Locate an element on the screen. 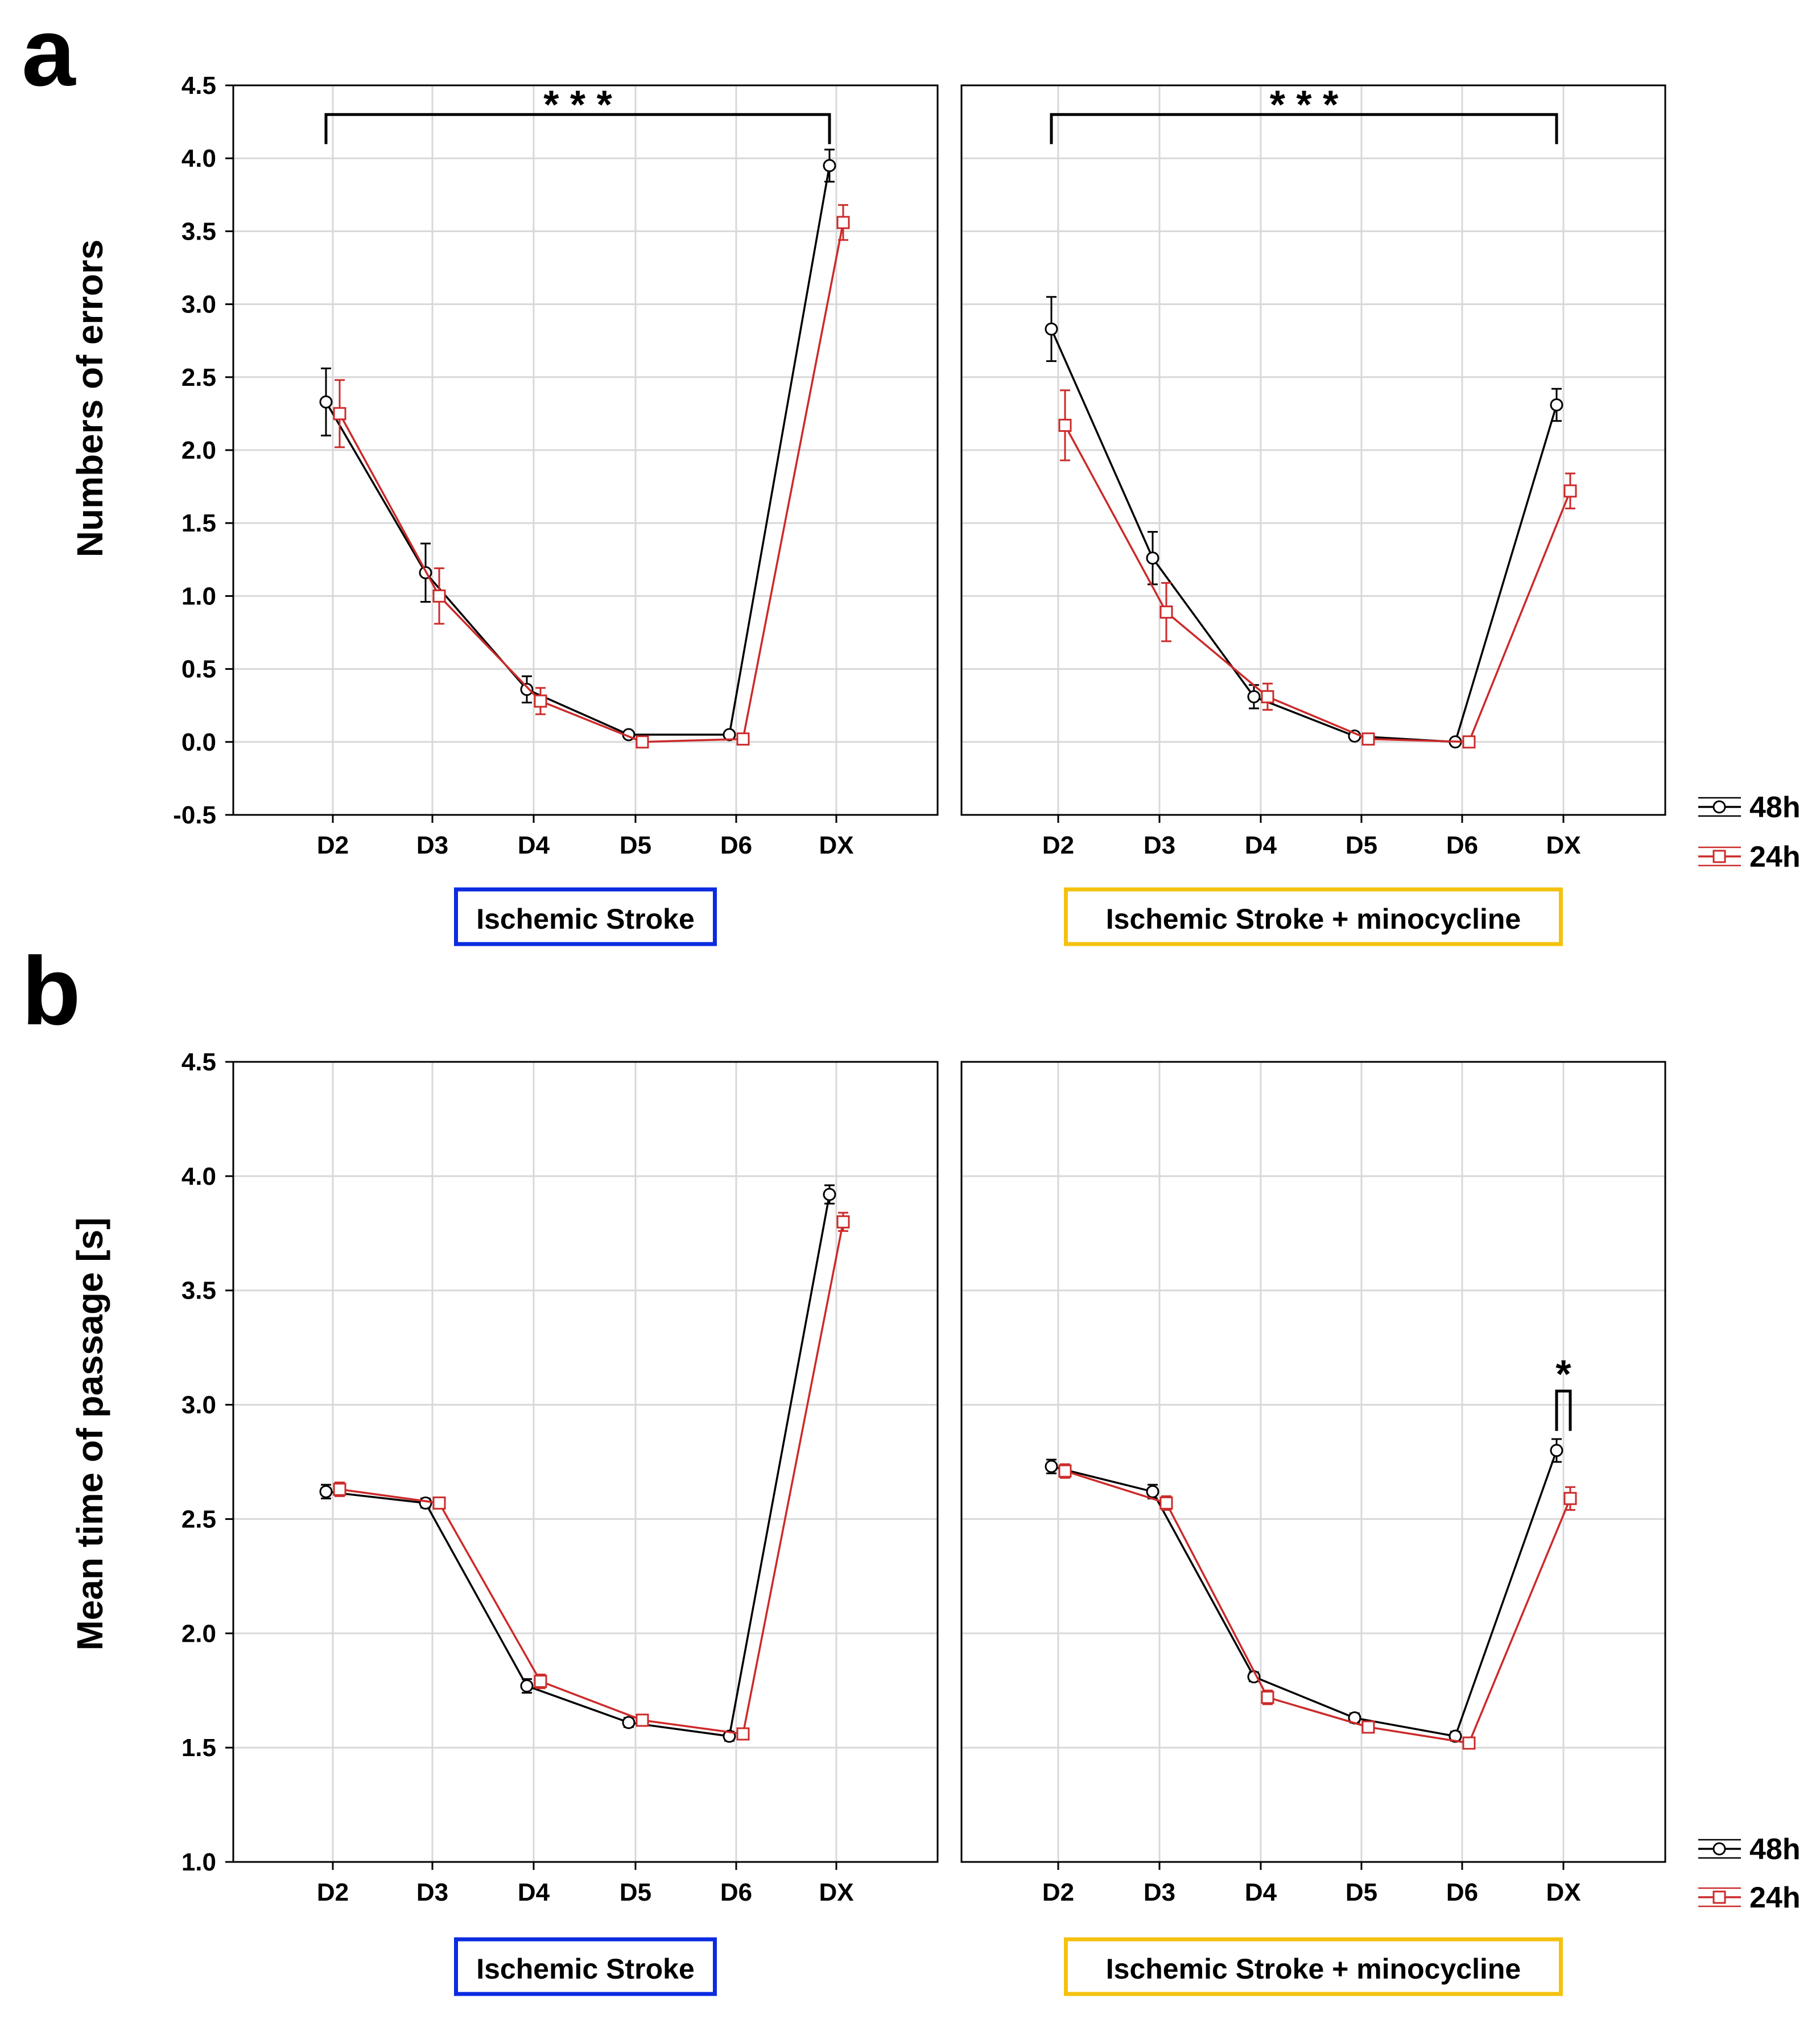 Image resolution: width=1820 pixels, height=2019 pixels. y-tick-label: 4.0 is located at coordinates (198, 158).